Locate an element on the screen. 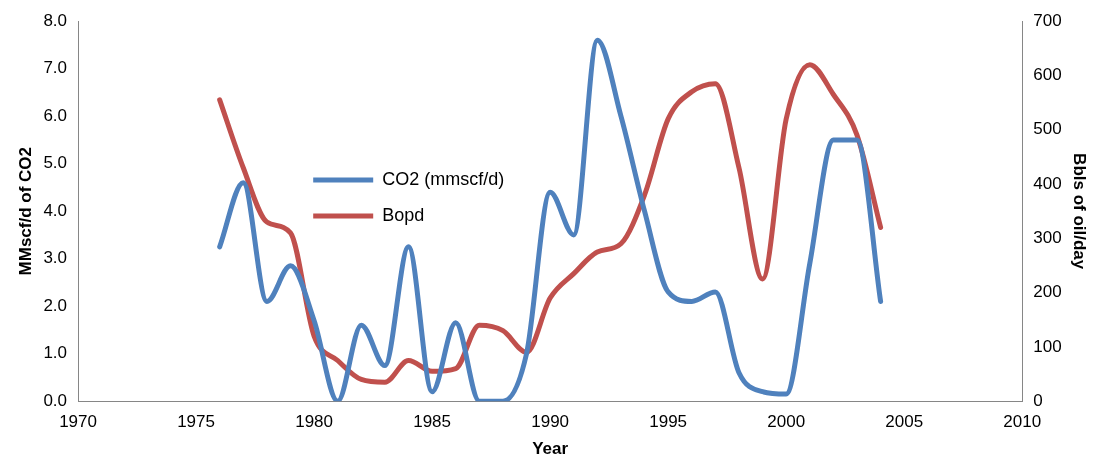 This screenshot has height=472, width=1105. x-tick-label: 1970 is located at coordinates (78, 422).